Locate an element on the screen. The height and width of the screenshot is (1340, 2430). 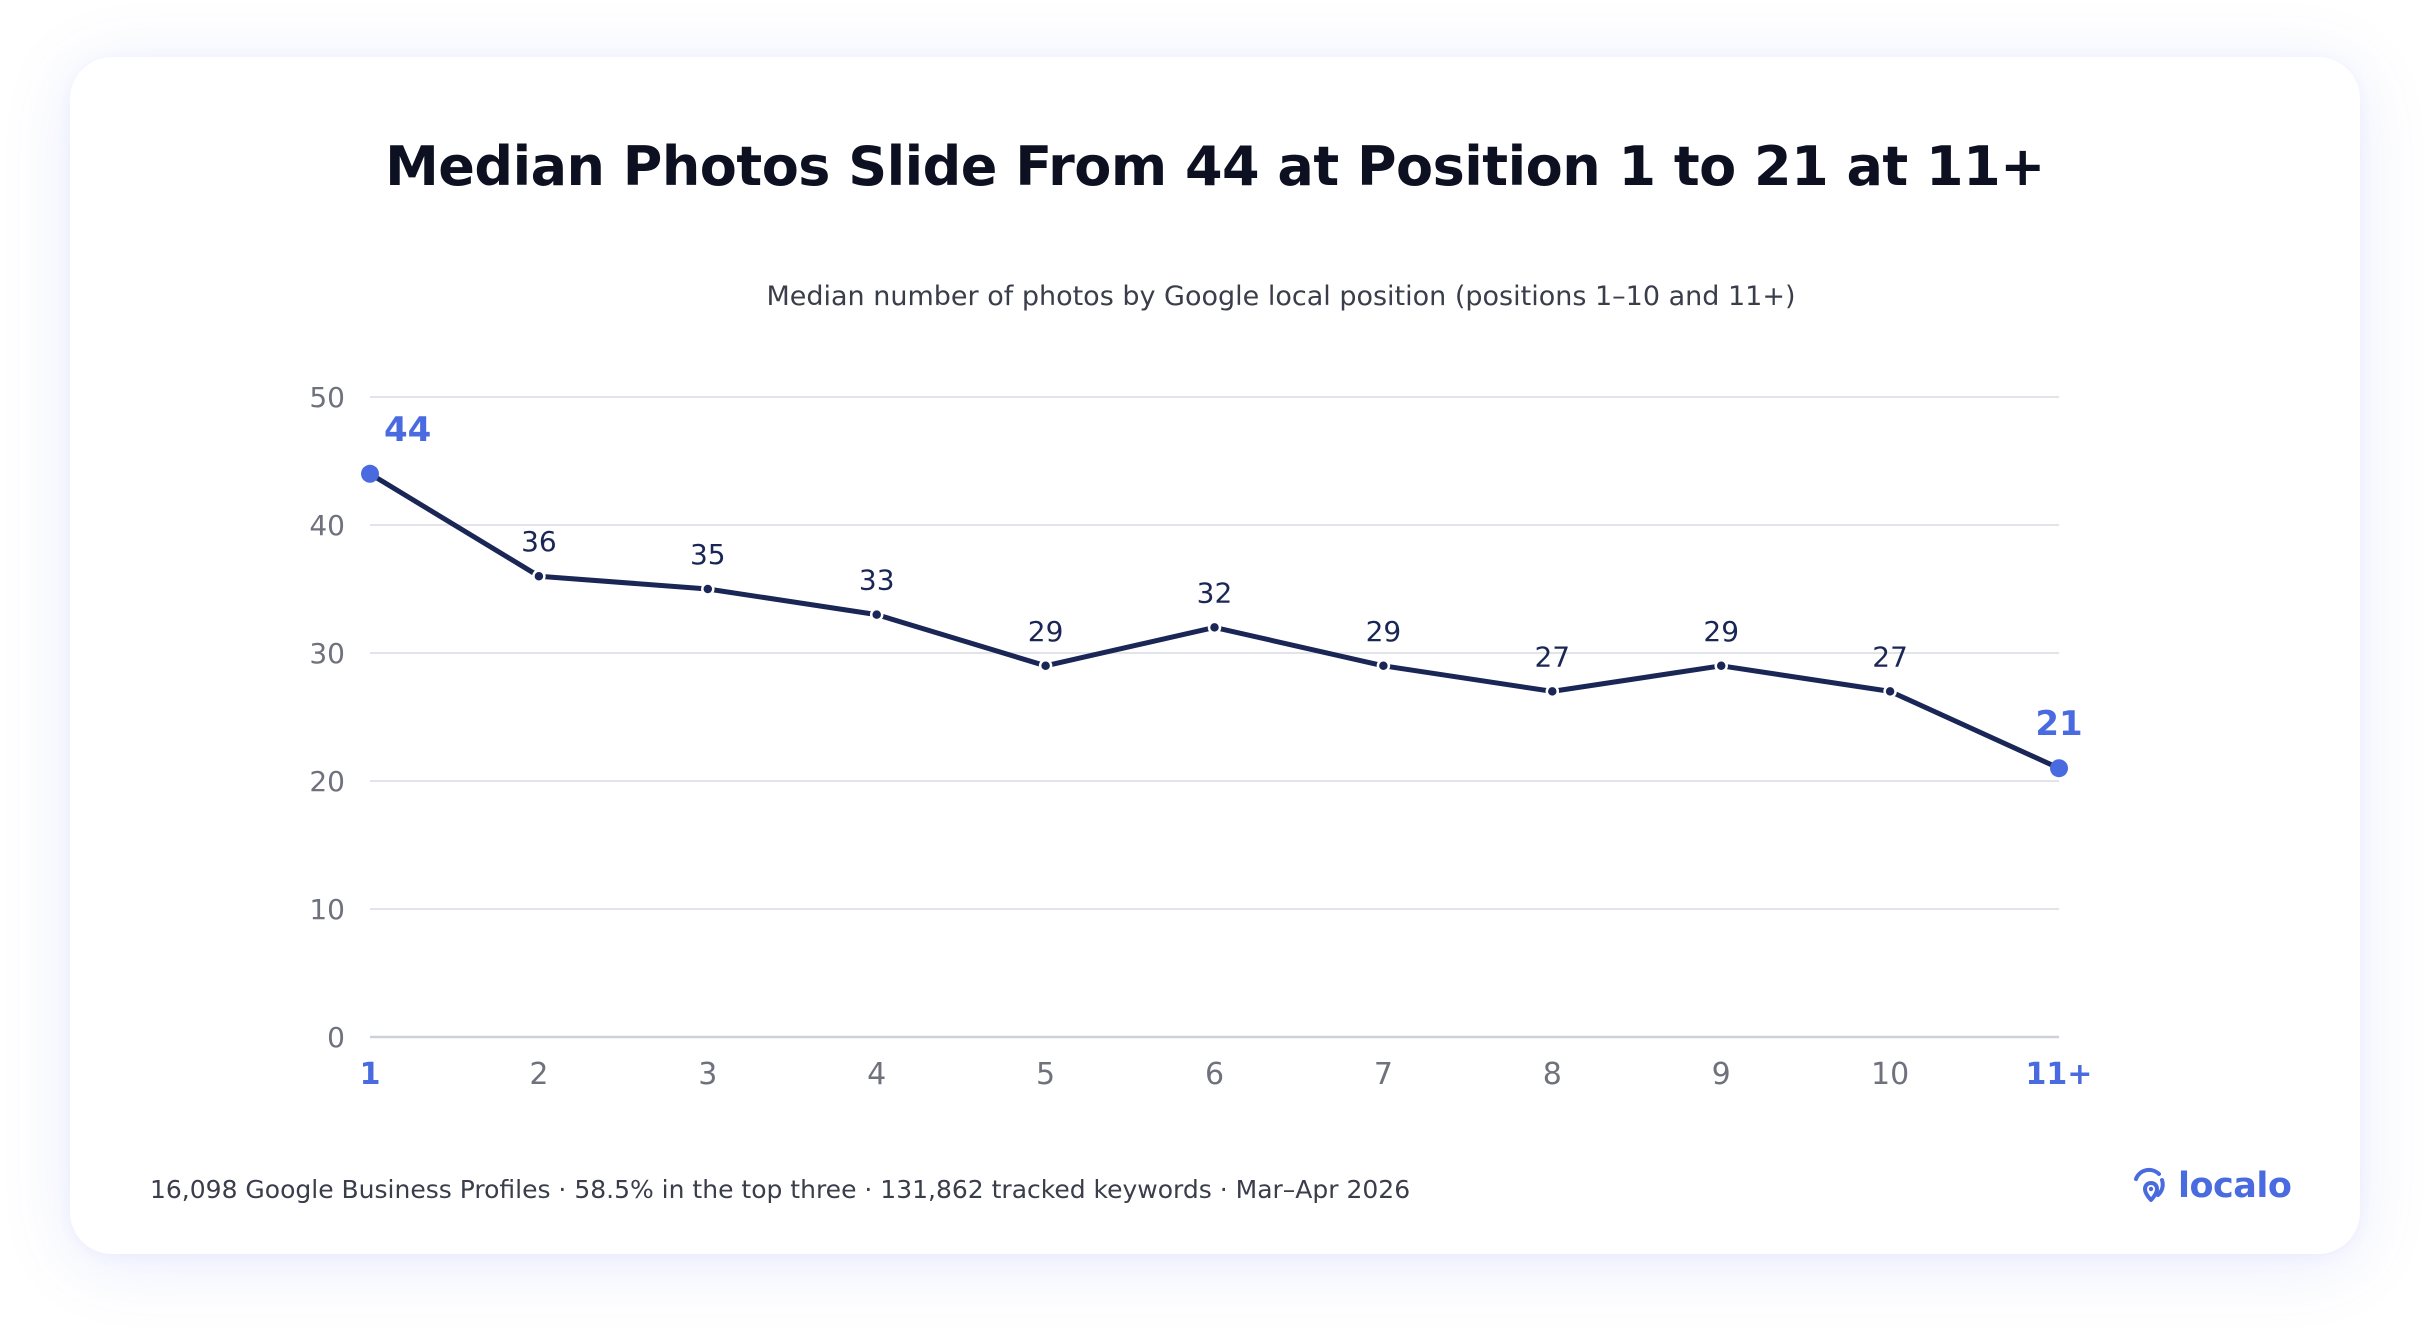
brand-logo: localo is located at coordinates (2210, 1186).